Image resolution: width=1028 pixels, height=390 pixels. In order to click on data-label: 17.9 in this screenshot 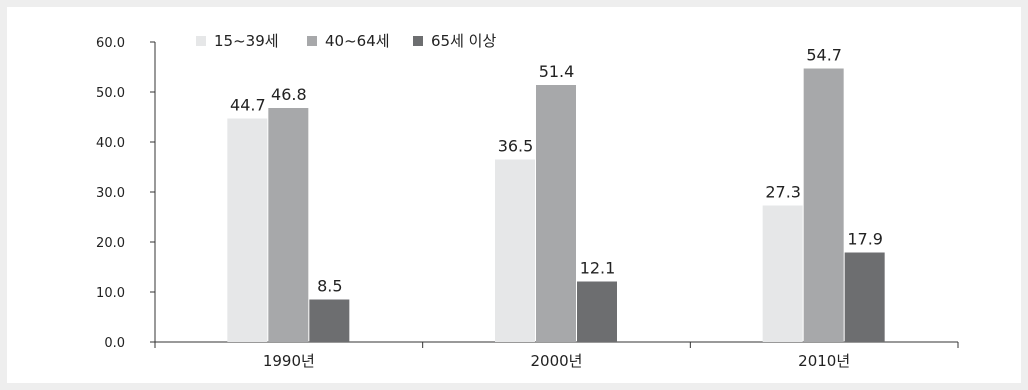, I will do `click(865, 239)`.